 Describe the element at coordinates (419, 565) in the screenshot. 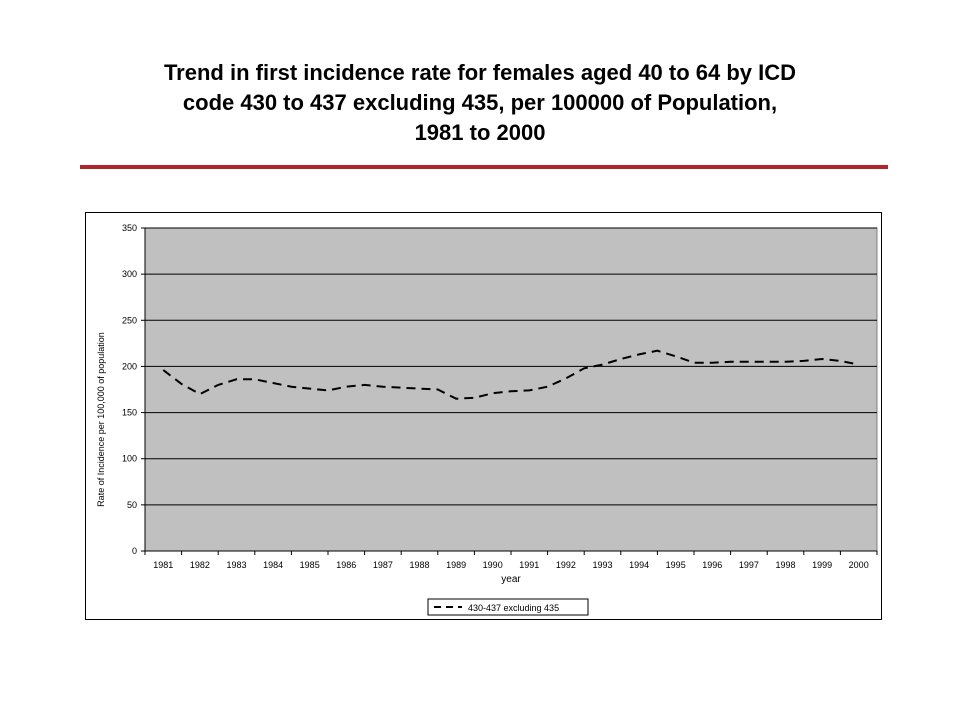

I see `x-tick-label: 1988` at that location.